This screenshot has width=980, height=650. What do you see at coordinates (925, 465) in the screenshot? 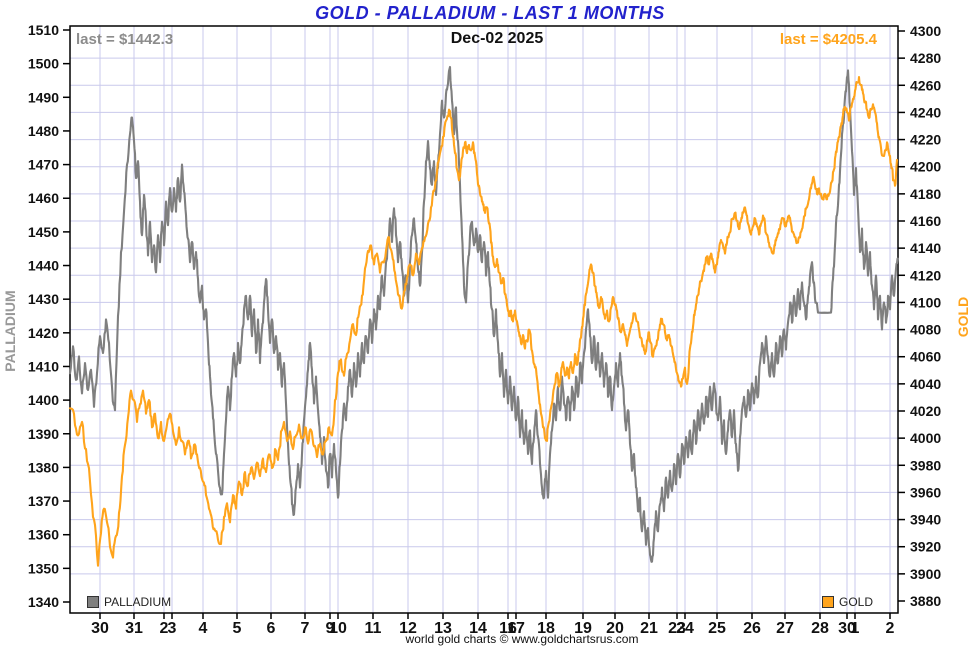
I see `right-axis-tick-label: 3980` at bounding box center [925, 465].